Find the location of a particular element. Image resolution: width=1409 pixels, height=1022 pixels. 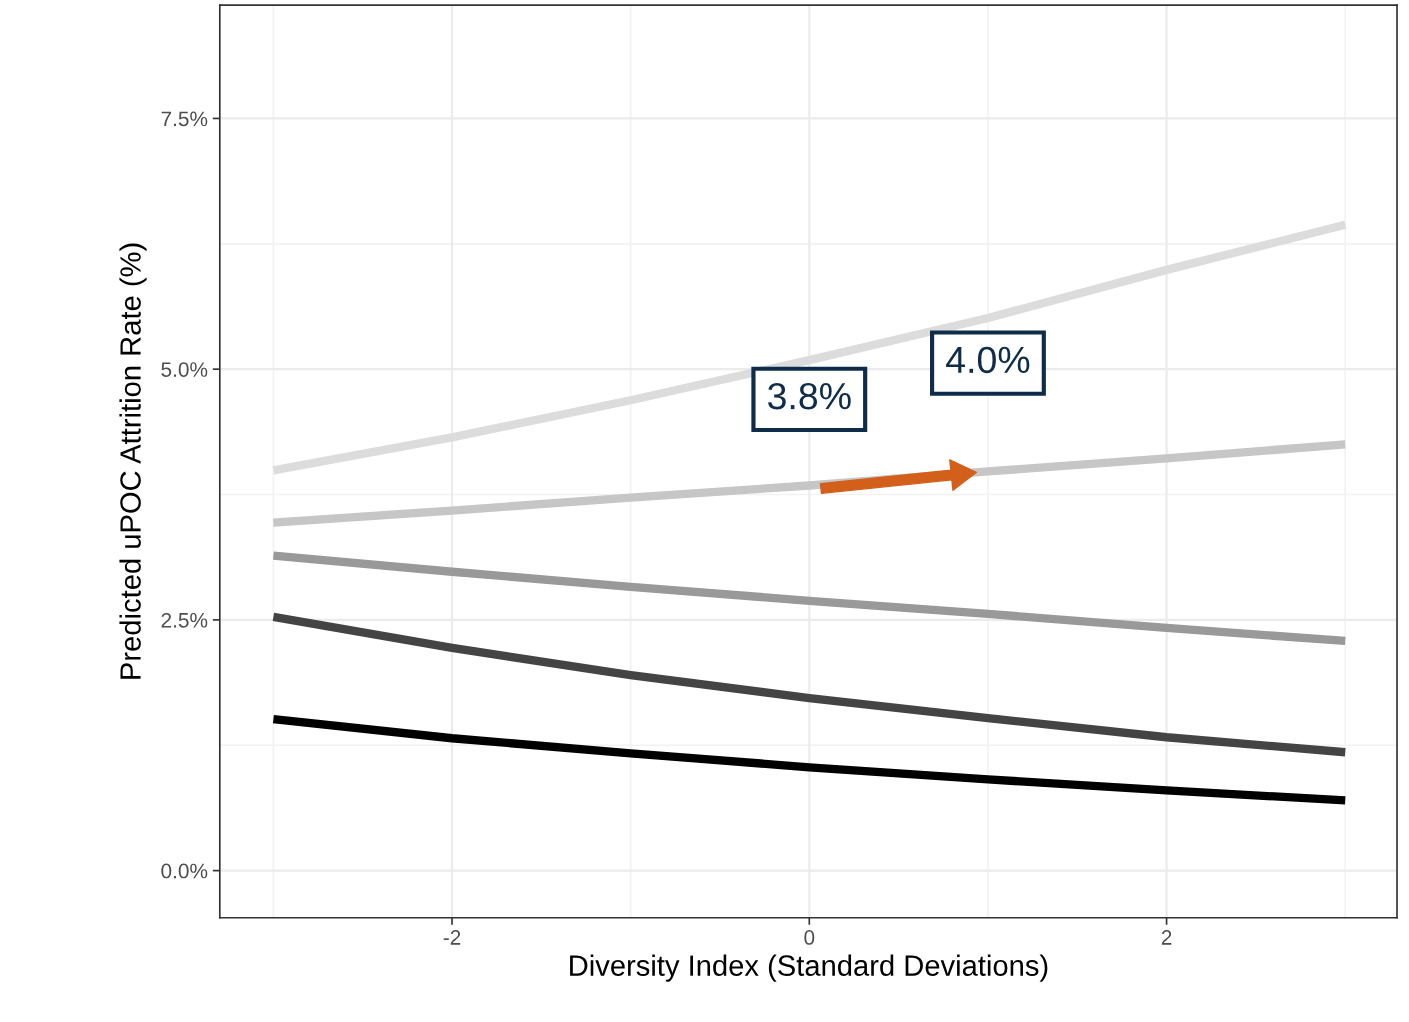

y-axis-title: Predicted uPOC Attrition Rate (%) is located at coordinates (133, 461).